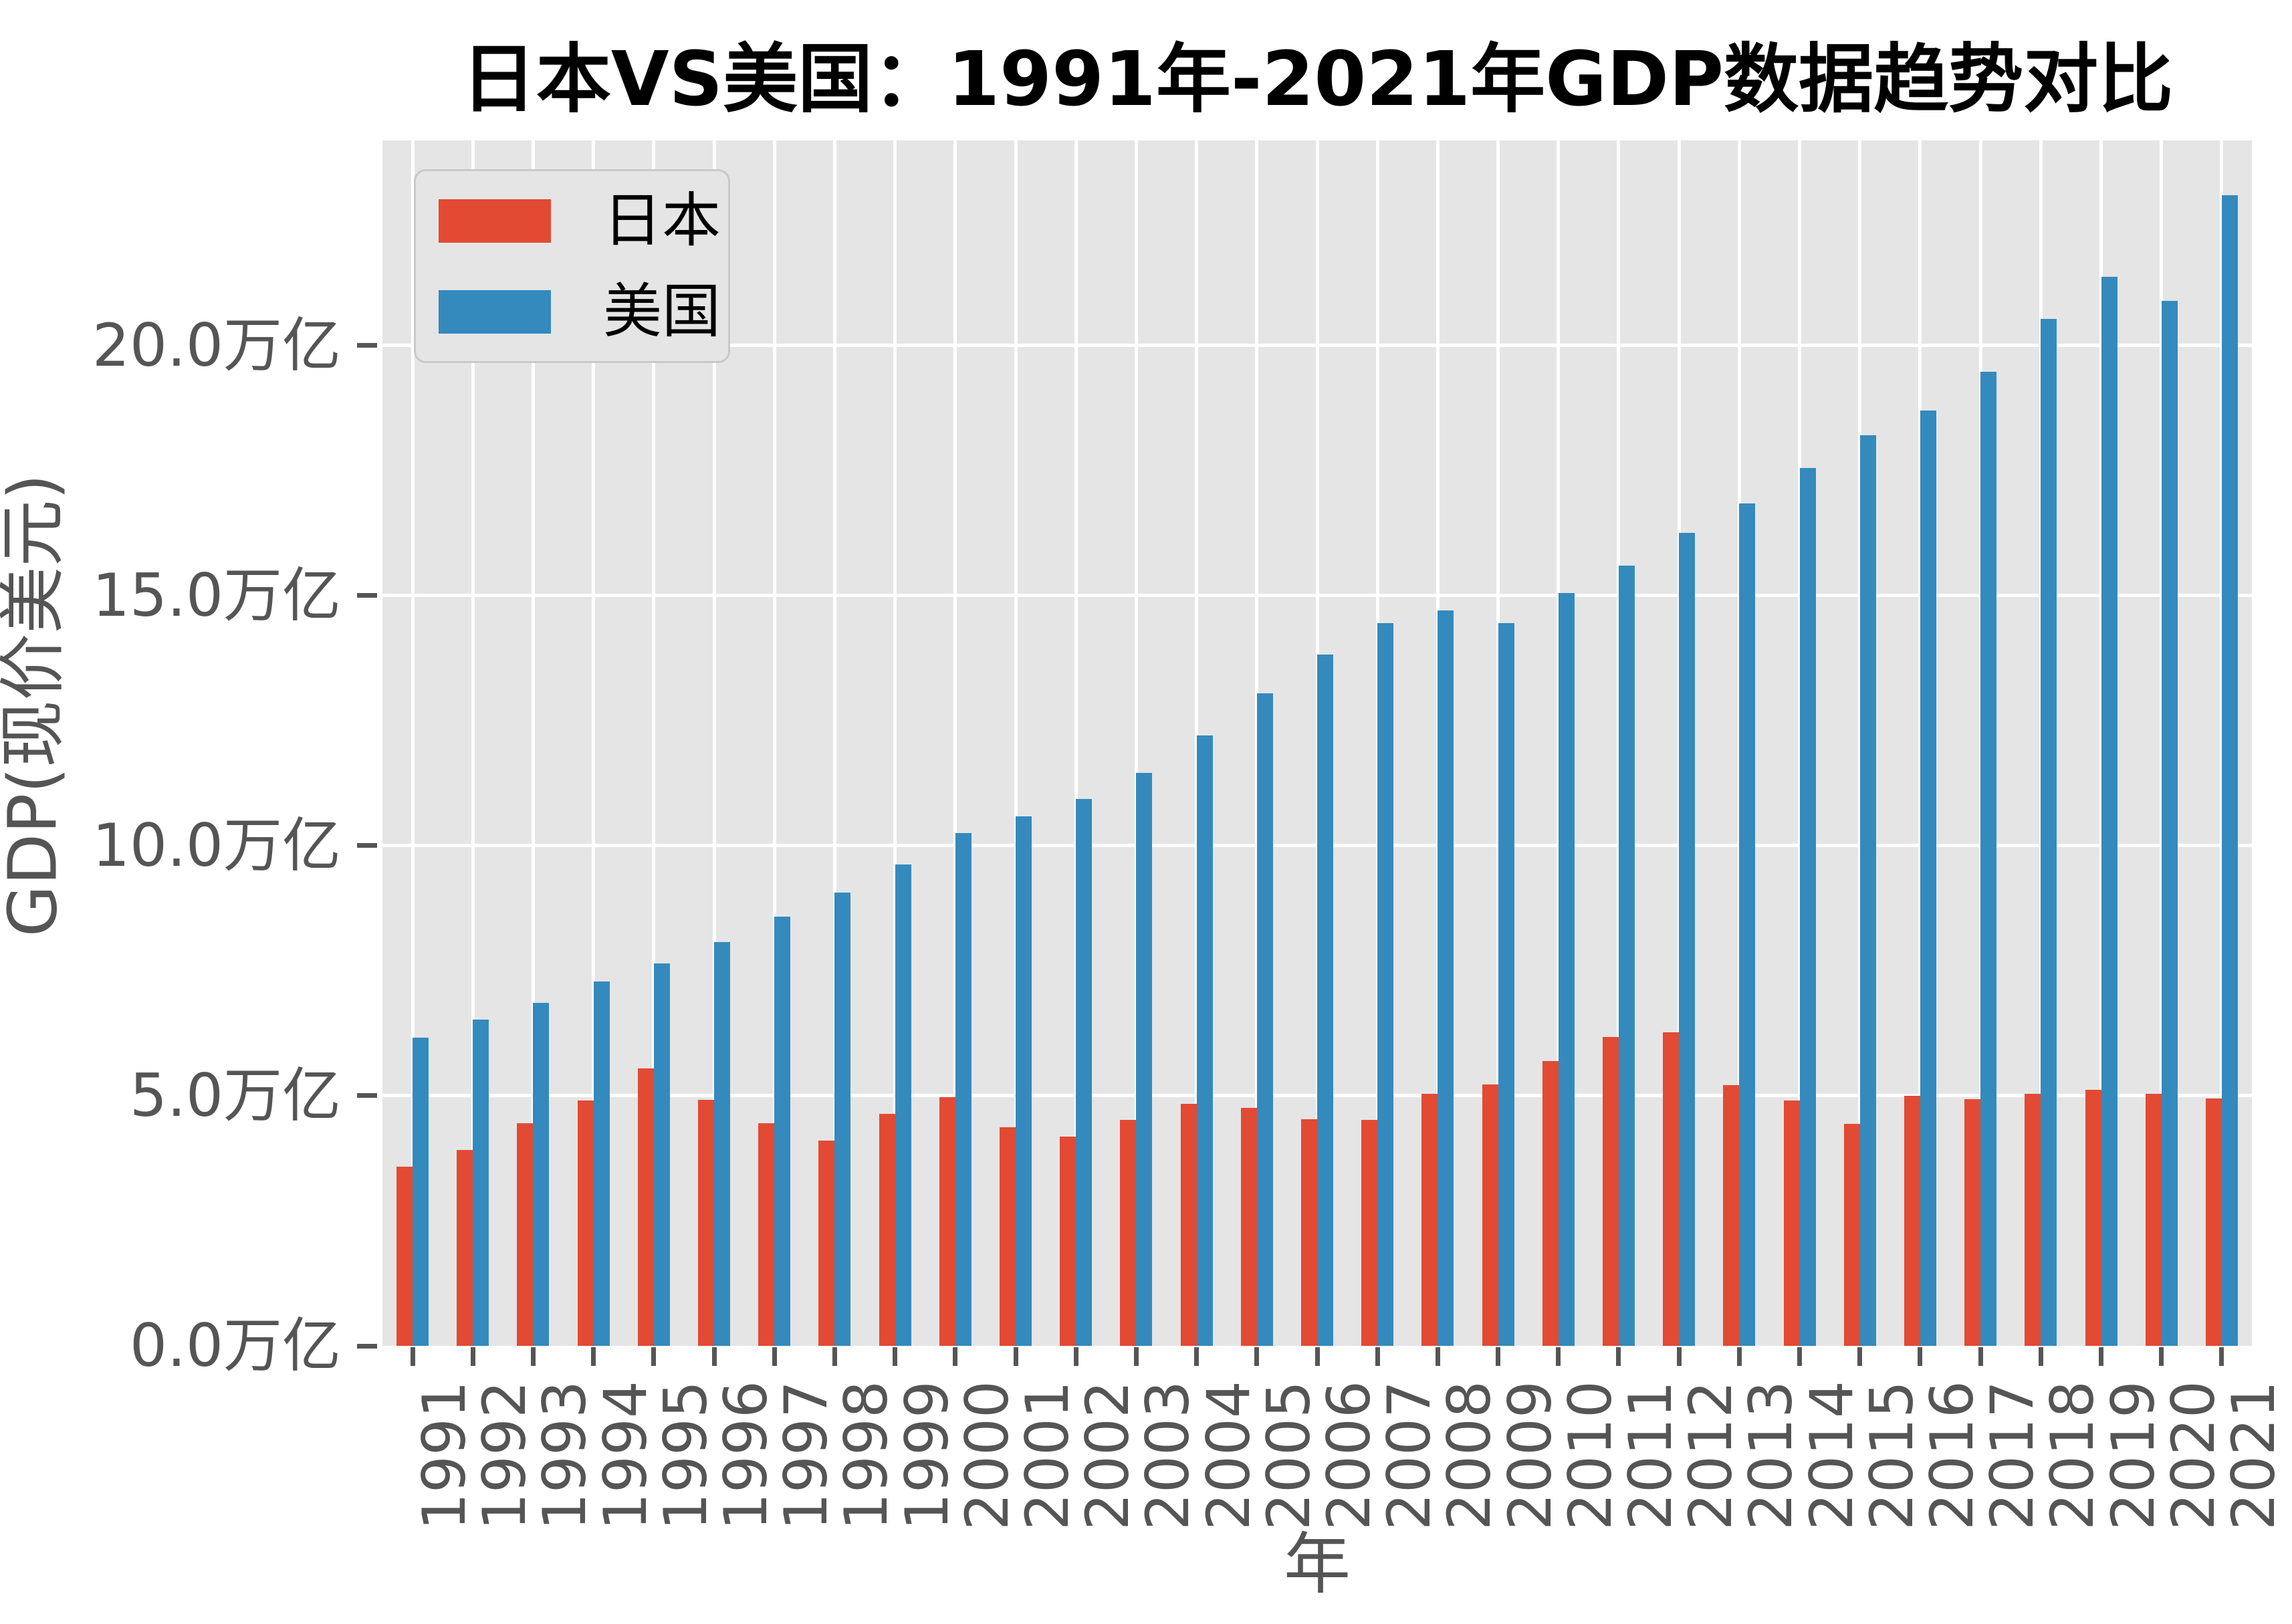  What do you see at coordinates (842, 1119) in the screenshot?
I see `bar-美国-1998` at bounding box center [842, 1119].